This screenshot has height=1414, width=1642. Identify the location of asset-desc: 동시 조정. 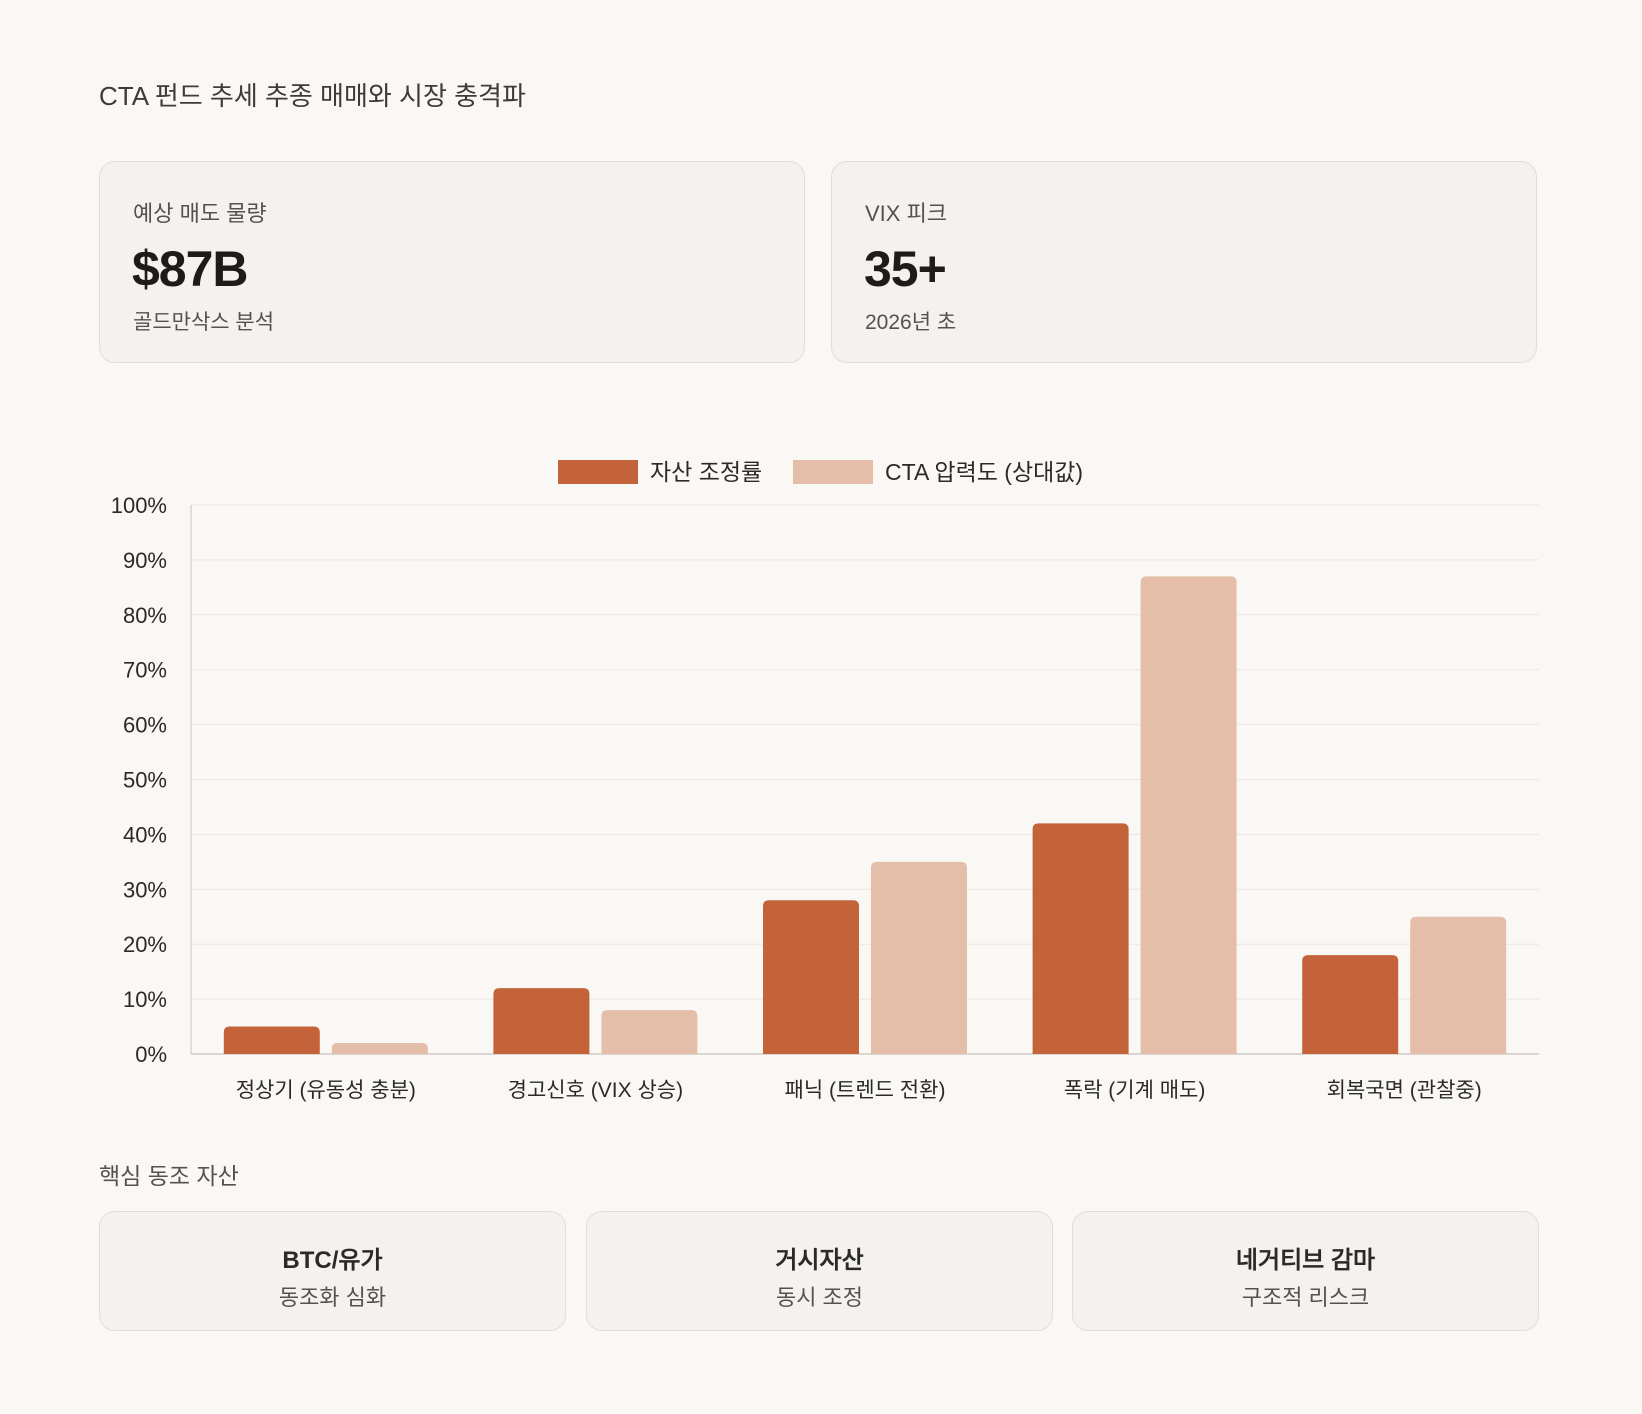
(819, 1297).